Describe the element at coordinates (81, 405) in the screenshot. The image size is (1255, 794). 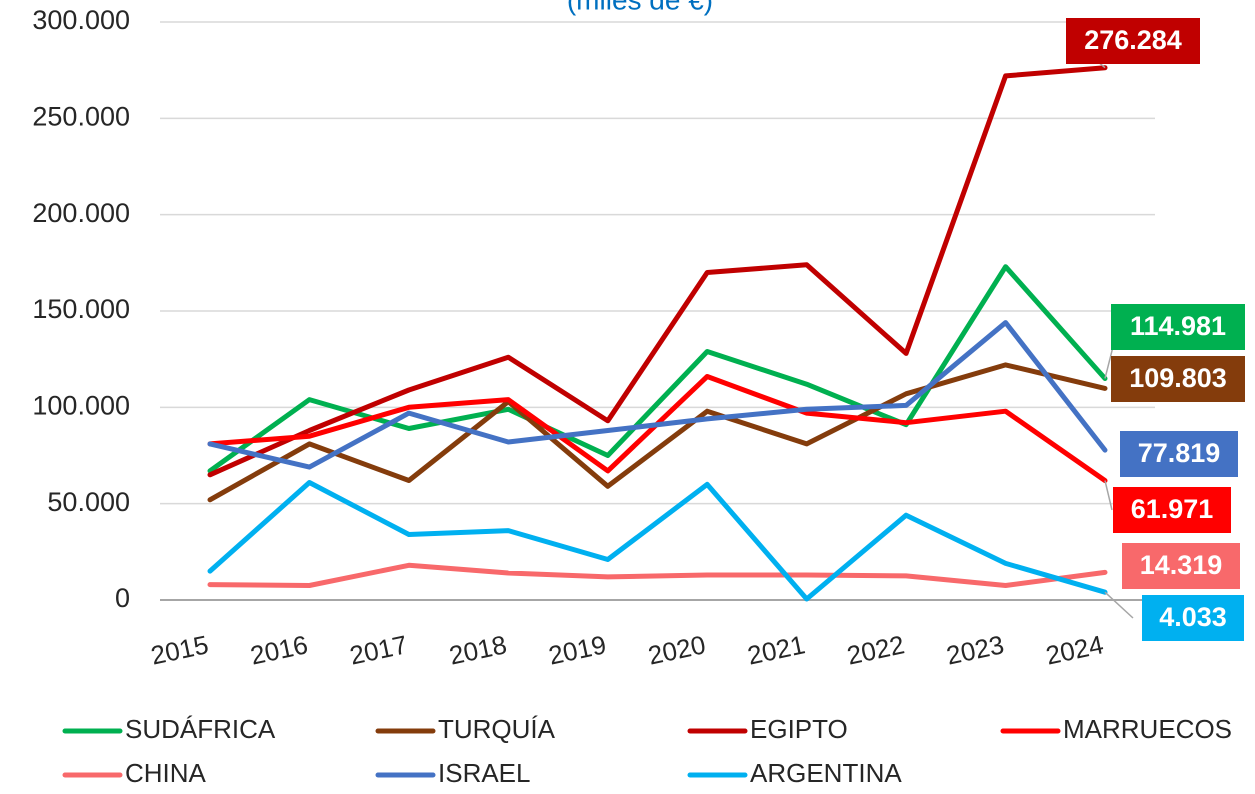
I see `y-tick-label: 100.000` at that location.